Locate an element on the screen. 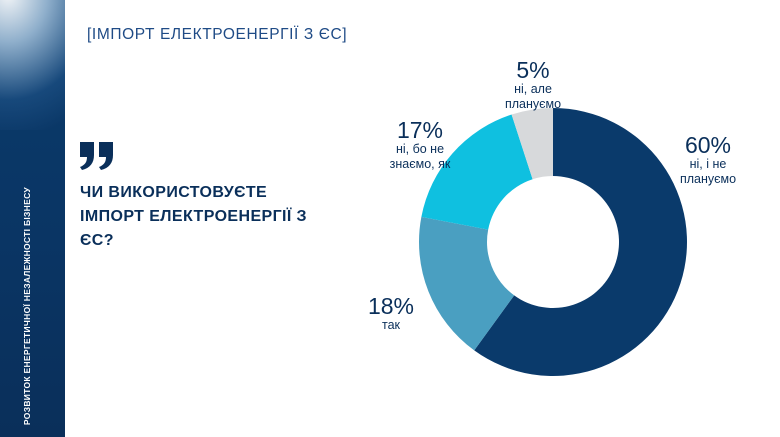  slice-caption-3: ні, але плануємо is located at coordinates (533, 96).